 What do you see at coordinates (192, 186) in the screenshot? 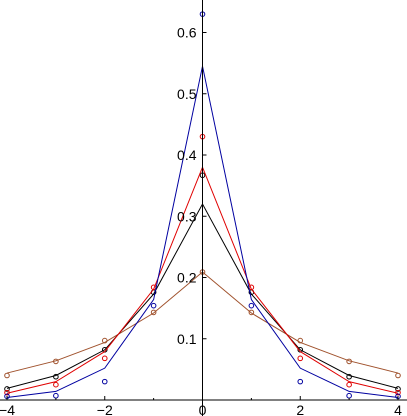
I see `y-tick-group: 0.1 0.2 0.3 0.4 0.5 0.6` at bounding box center [192, 186].